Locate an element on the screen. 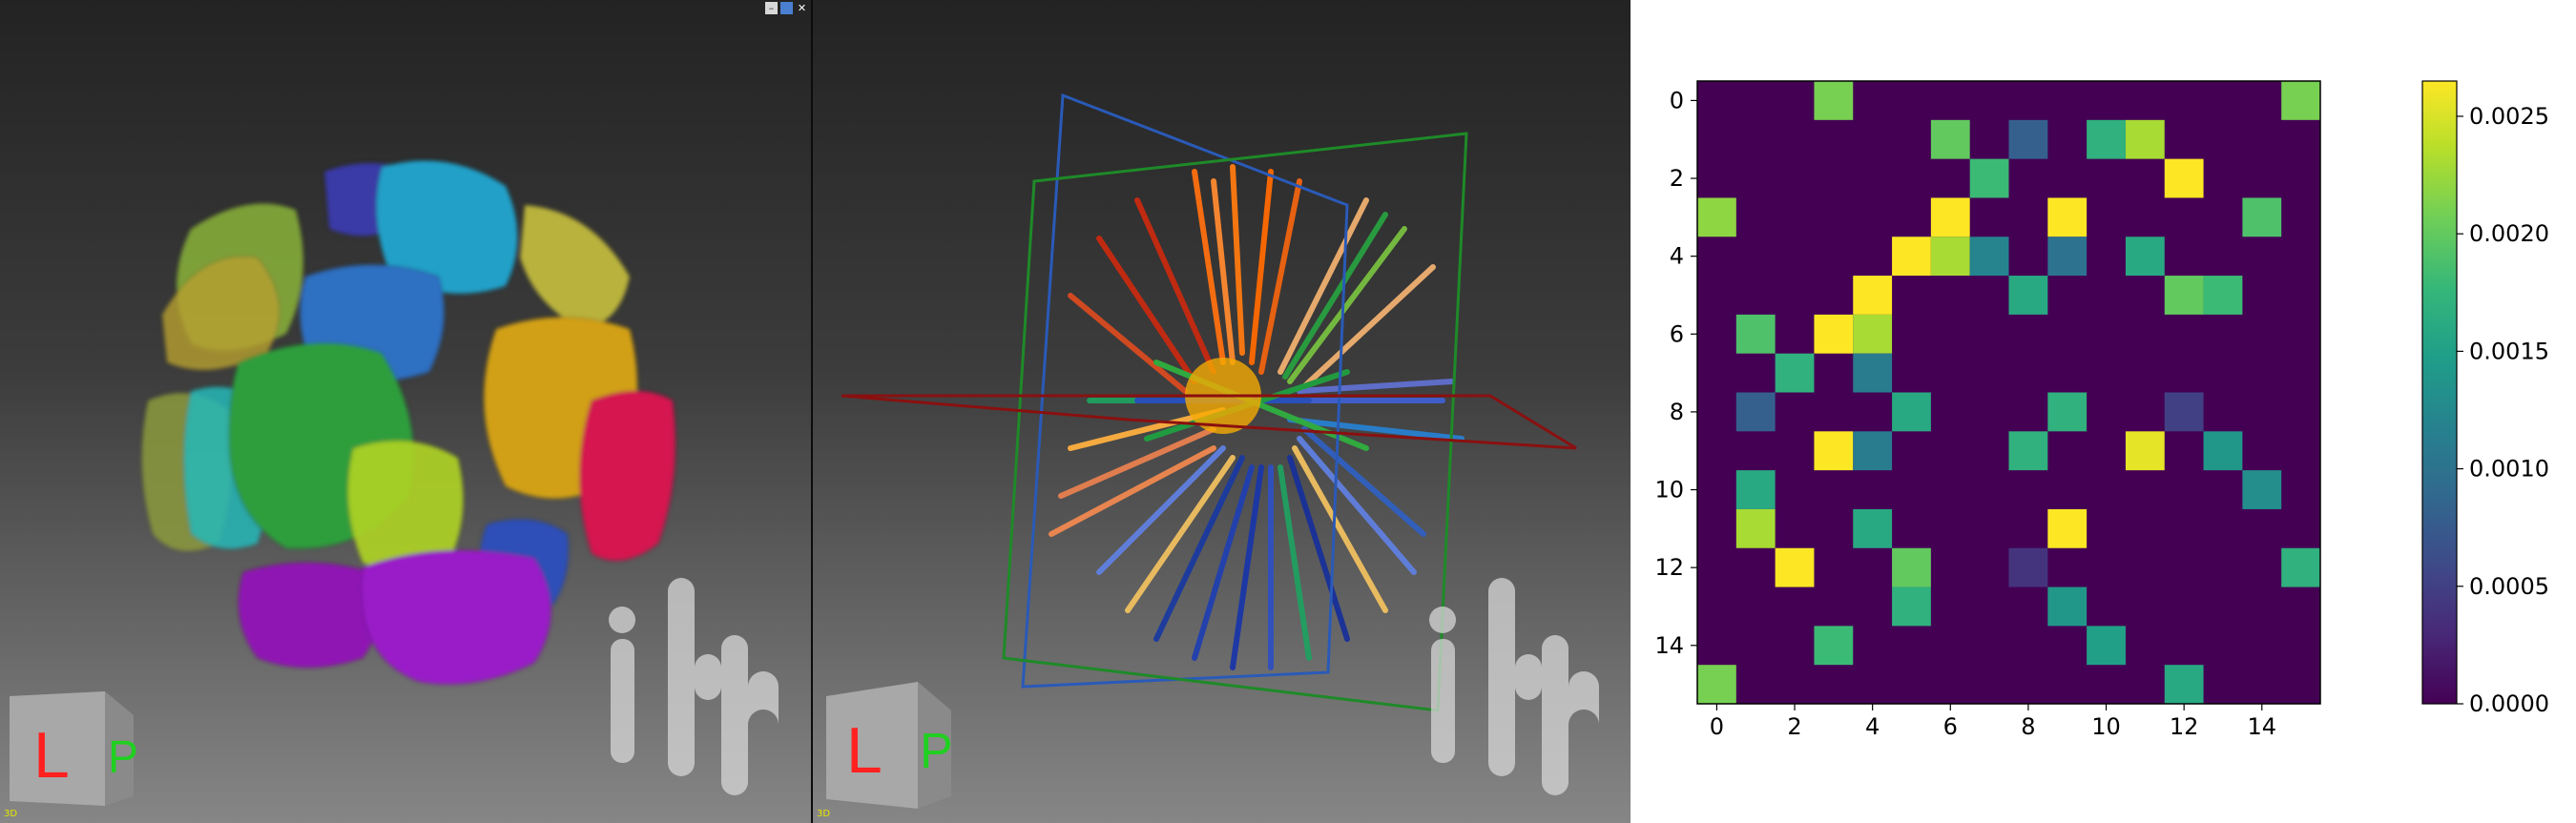 The width and height of the screenshot is (2576, 823). x-tick-label: 0 is located at coordinates (1717, 726).